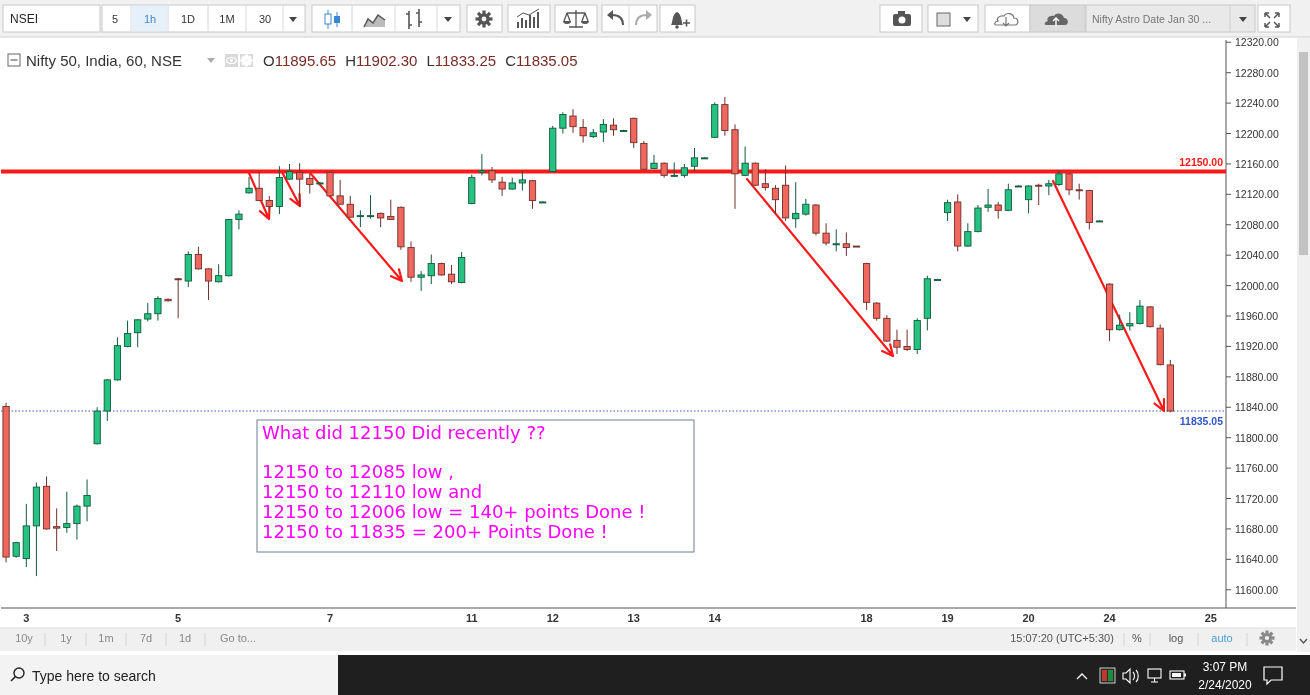 This screenshot has height=695, width=1310. What do you see at coordinates (94, 676) in the screenshot?
I see `text: Type here to search` at bounding box center [94, 676].